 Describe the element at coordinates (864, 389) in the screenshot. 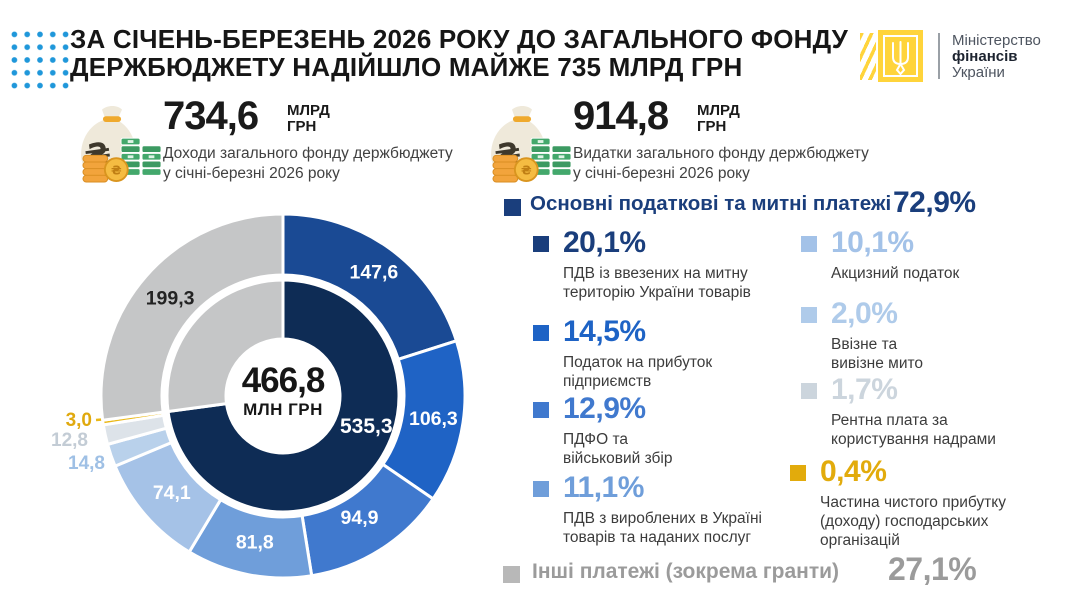

I see `legend-item-percent: 1,7%` at that location.